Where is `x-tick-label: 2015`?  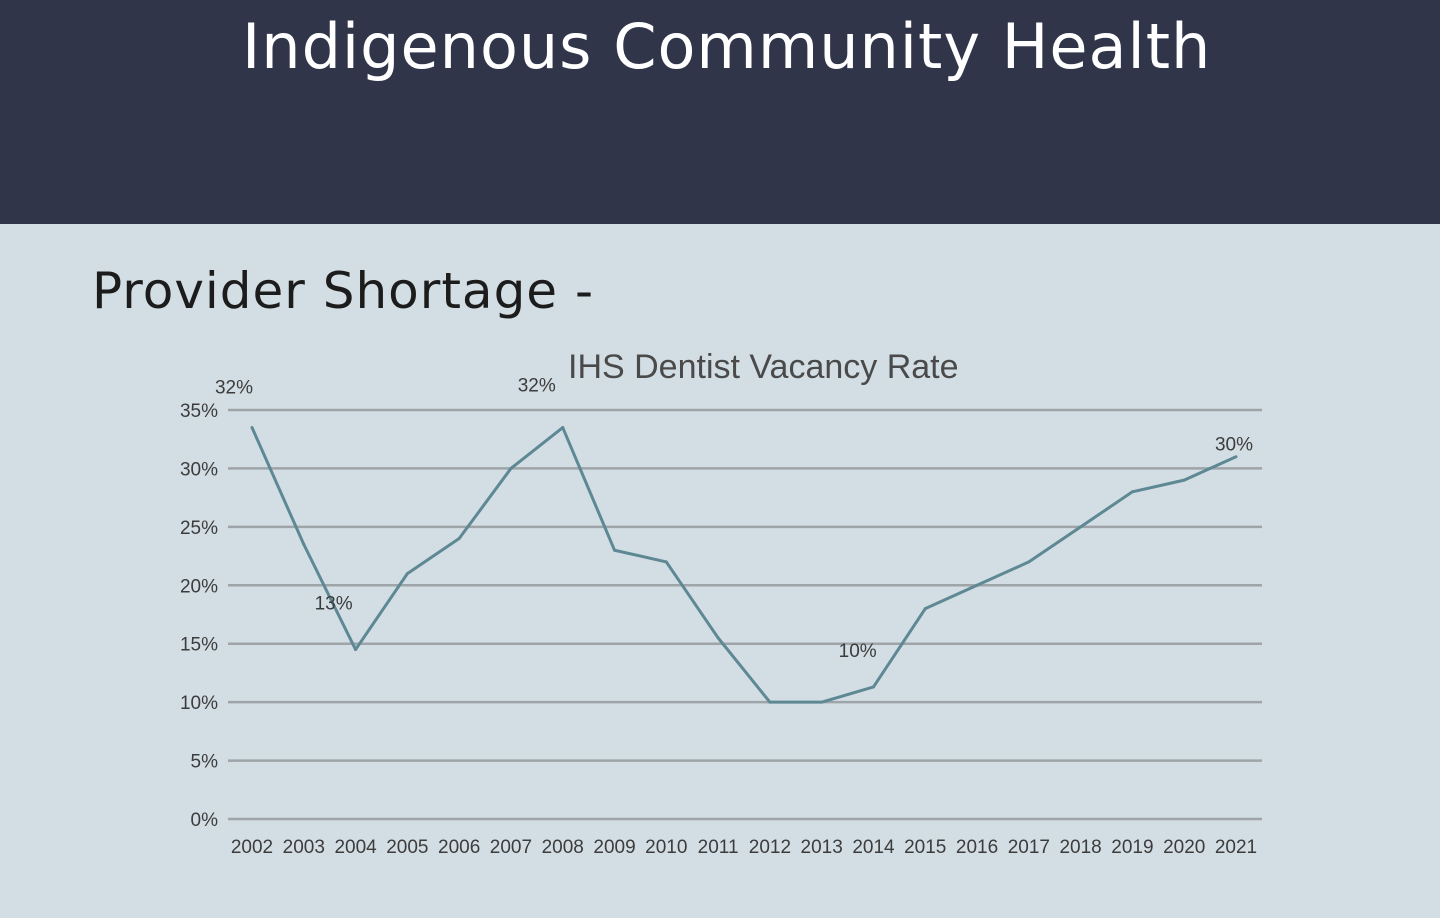 x-tick-label: 2015 is located at coordinates (925, 847).